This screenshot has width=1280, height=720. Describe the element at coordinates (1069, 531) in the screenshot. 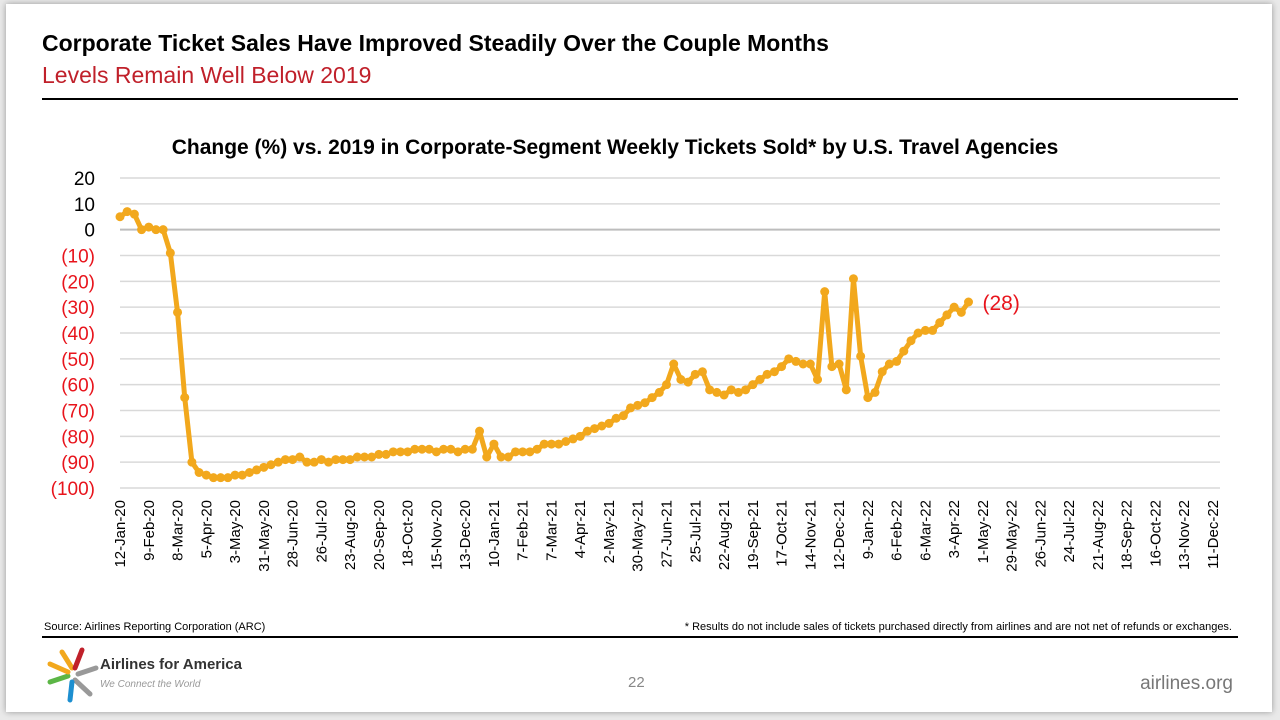

I see `x-tick-label: 24-Jul-22` at that location.